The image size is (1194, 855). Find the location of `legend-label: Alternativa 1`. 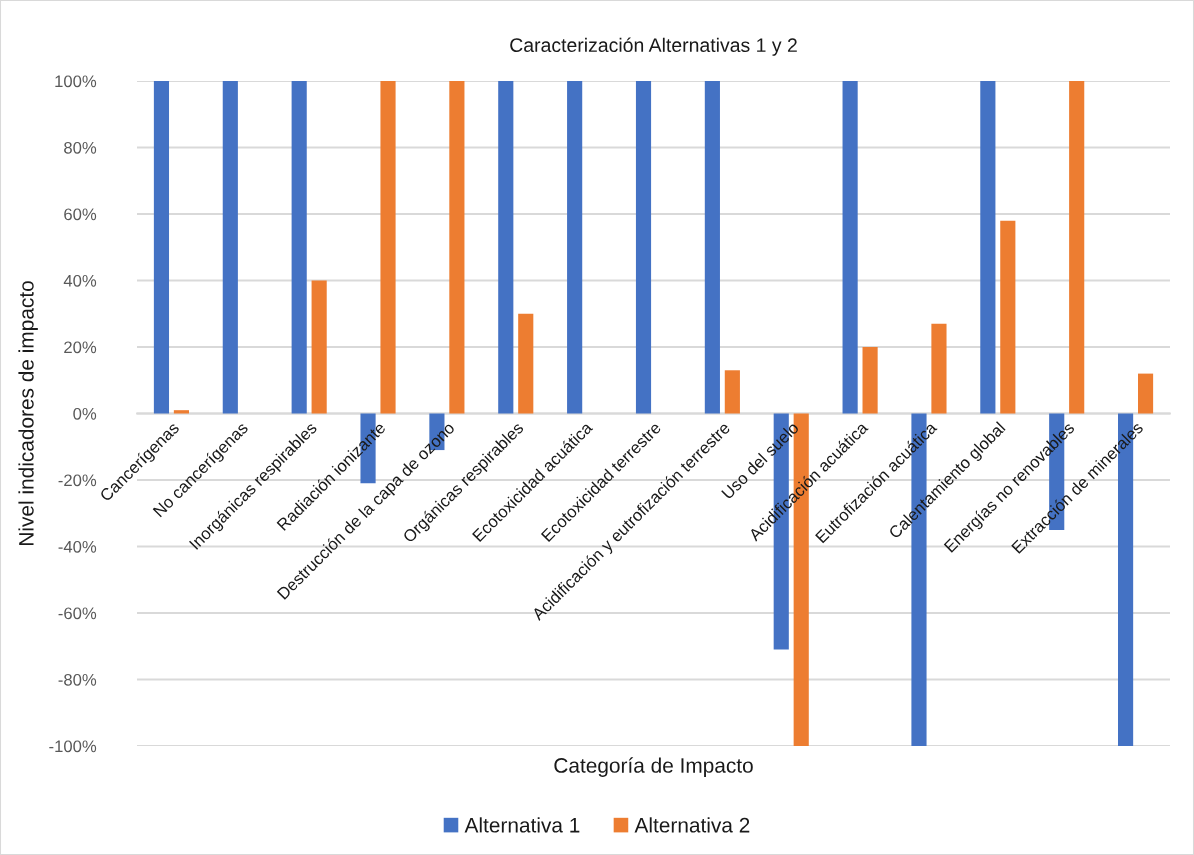

legend-label: Alternativa 1 is located at coordinates (522, 825).